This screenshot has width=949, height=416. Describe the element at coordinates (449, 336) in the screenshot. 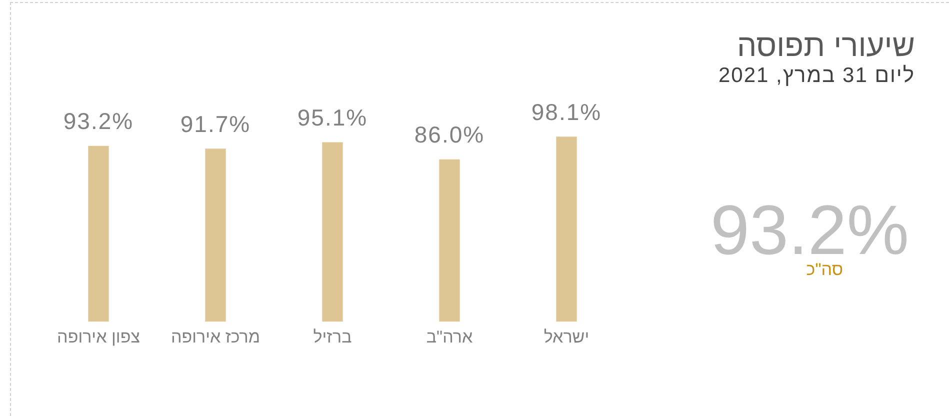

I see `x-tick-label: ארה"ב` at that location.